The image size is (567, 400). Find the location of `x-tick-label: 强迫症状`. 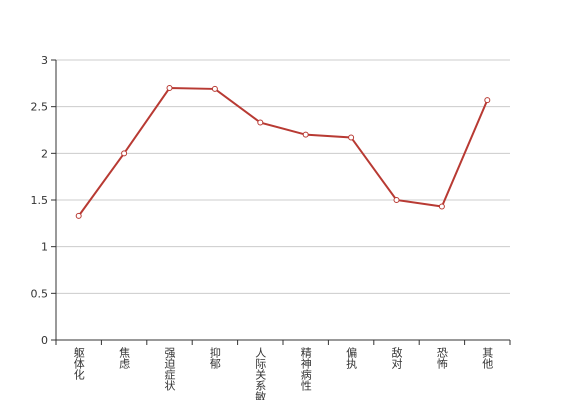

x-tick-label: 强迫症状 is located at coordinates (169, 369).